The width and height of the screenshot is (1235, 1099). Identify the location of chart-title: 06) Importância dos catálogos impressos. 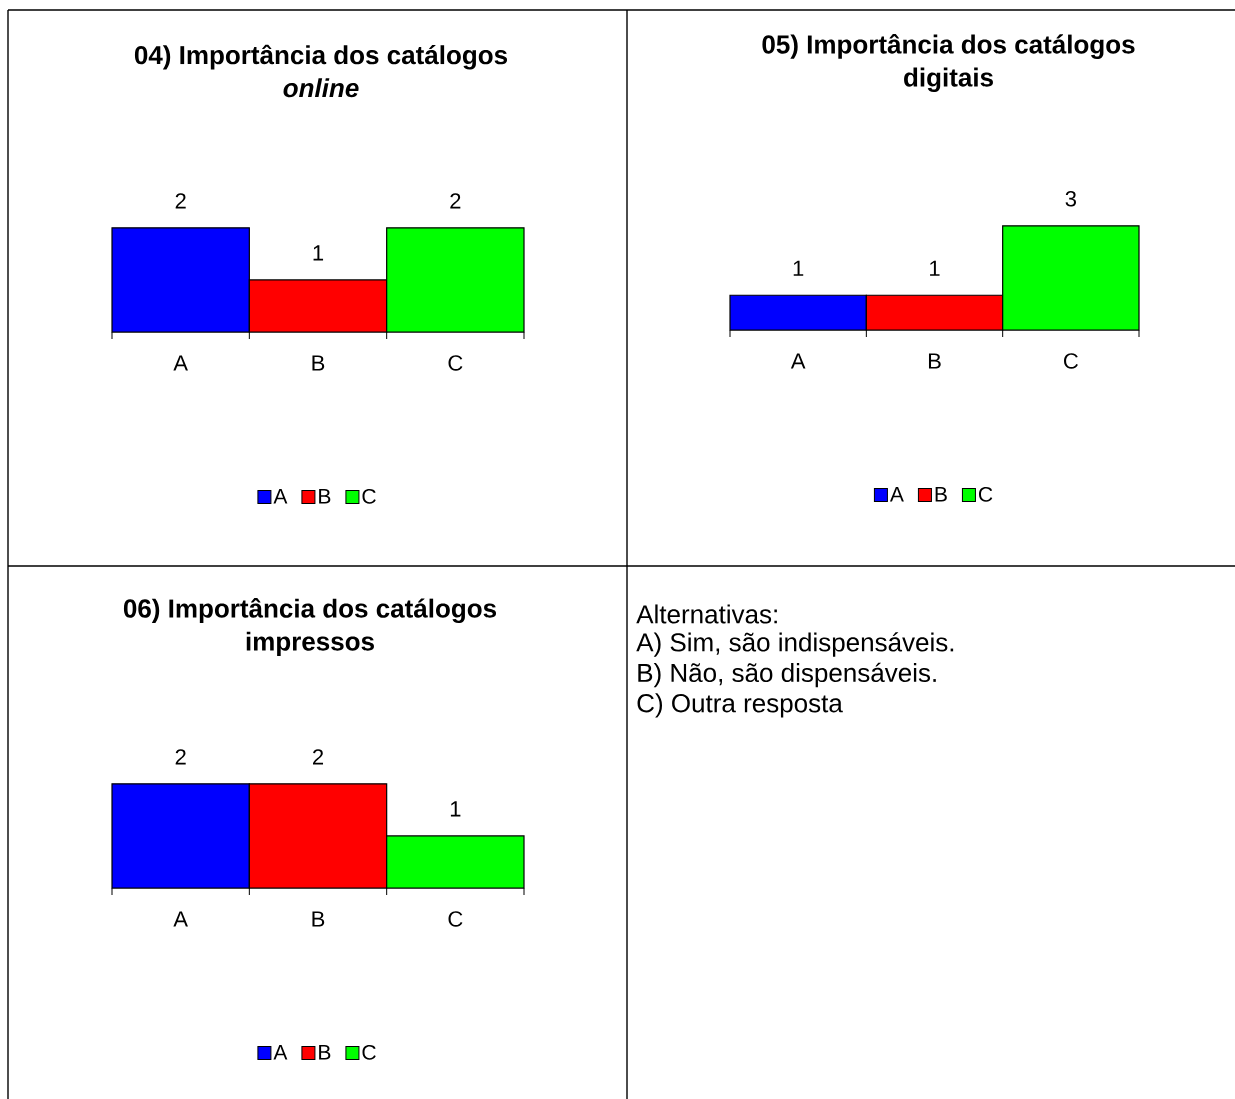
(310, 627).